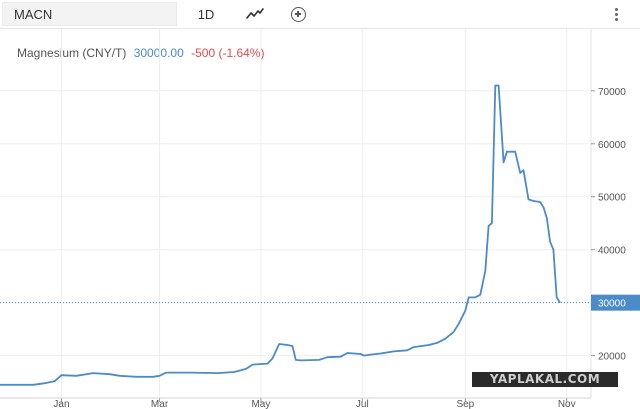 This screenshot has height=409, width=640. I want to click on x-tick-label: Mar, so click(160, 404).